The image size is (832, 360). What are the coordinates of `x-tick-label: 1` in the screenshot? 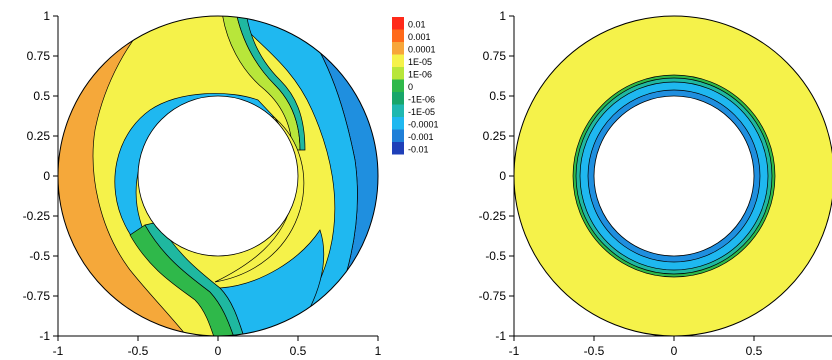 It's located at (378, 351).